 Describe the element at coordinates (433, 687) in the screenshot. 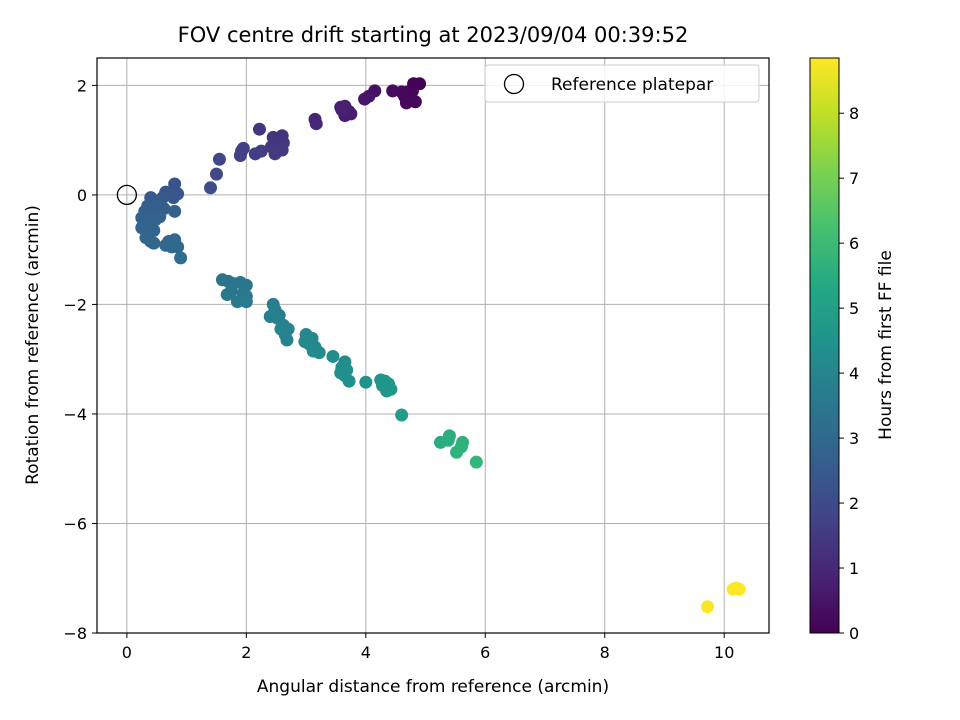

I see `x-axis-label: Angular distance from reference (arcmin)` at that location.